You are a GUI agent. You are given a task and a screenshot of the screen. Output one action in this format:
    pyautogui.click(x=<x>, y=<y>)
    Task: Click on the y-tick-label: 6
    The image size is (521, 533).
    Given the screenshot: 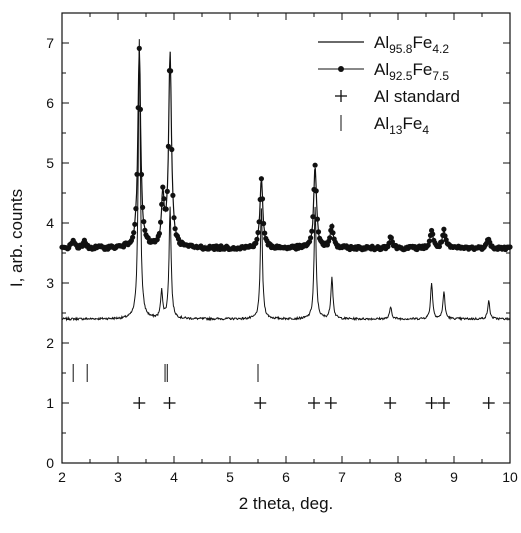 What is the action you would take?
    pyautogui.click(x=50, y=103)
    